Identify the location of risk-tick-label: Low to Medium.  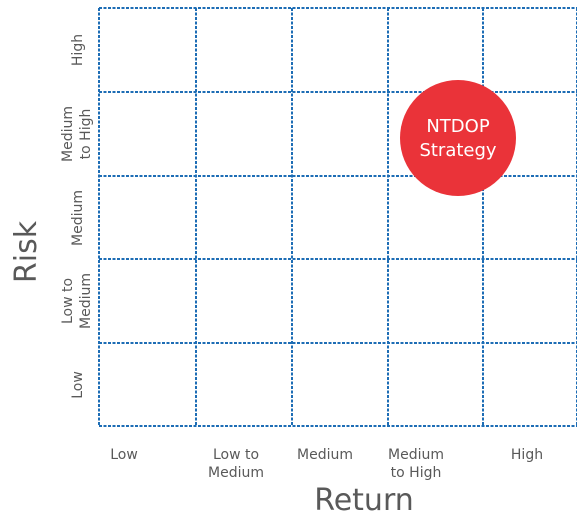
(77, 301).